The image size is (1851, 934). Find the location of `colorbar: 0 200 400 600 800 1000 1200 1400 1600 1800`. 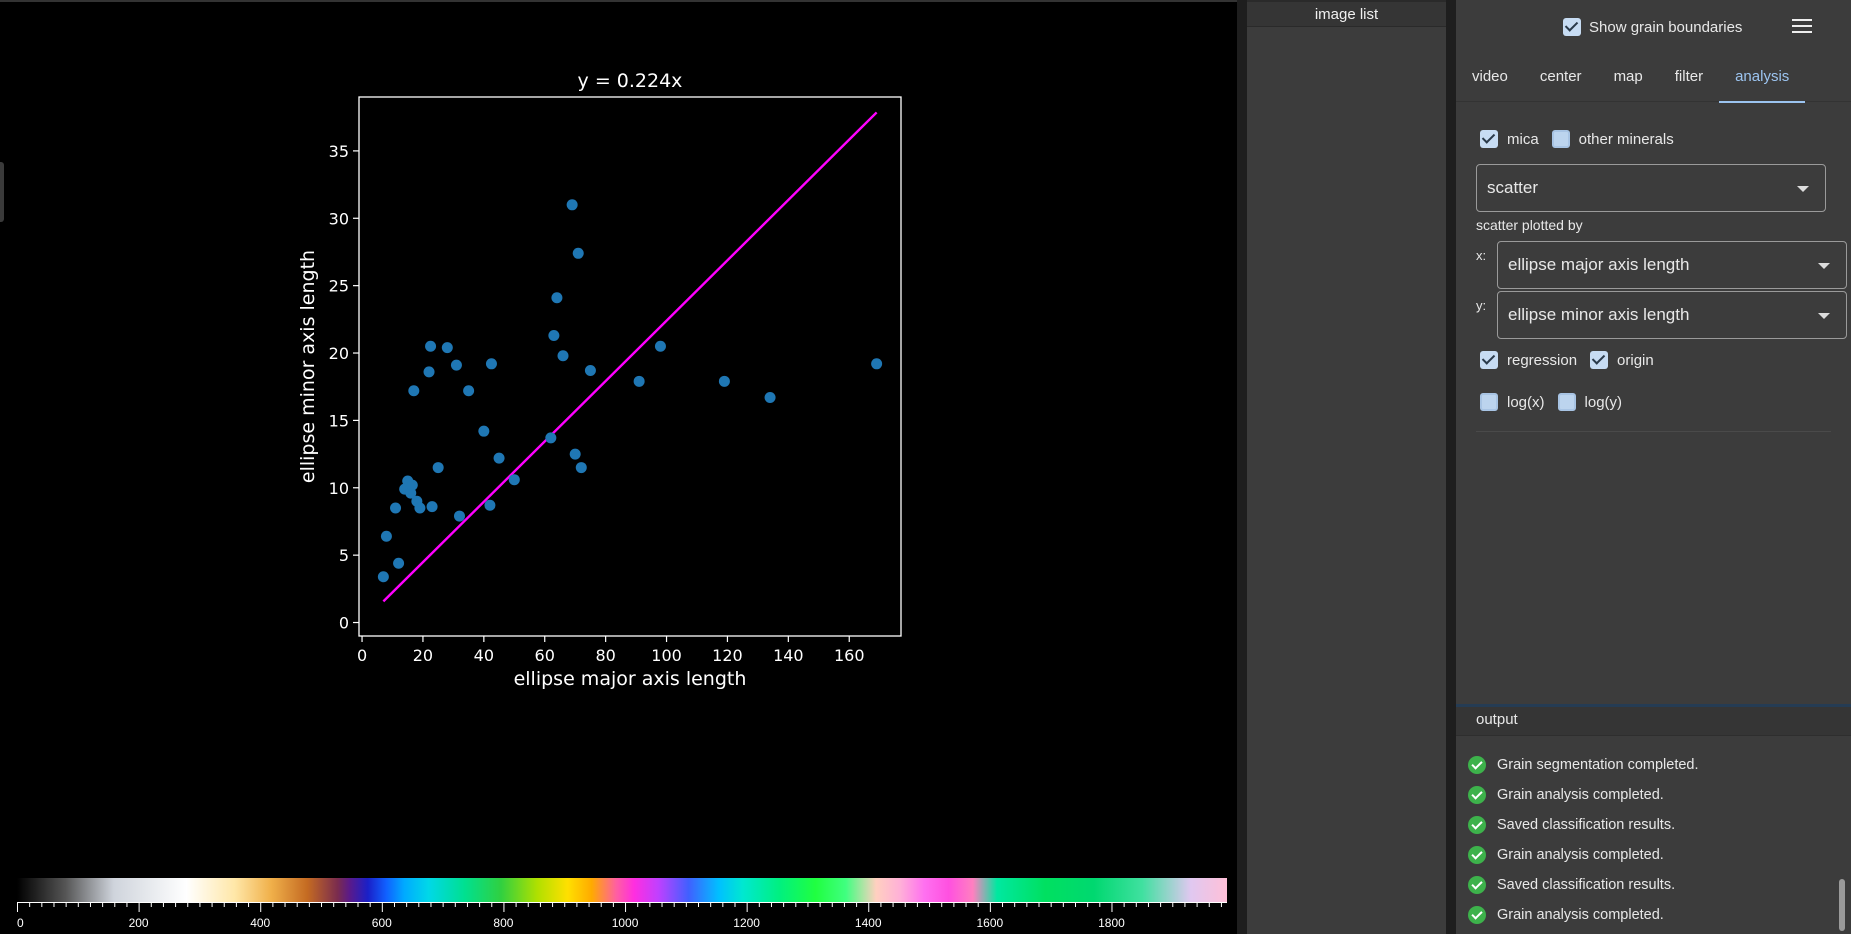

colorbar: 0 200 400 600 800 1000 1200 1400 1600 1800 is located at coordinates (622, 906).